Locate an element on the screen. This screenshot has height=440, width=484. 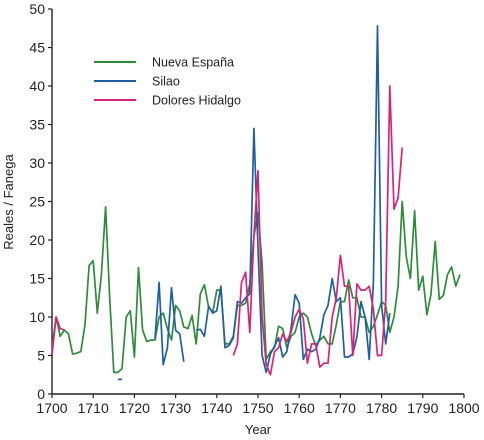
x-tick-label: 1710 is located at coordinates (93, 408).